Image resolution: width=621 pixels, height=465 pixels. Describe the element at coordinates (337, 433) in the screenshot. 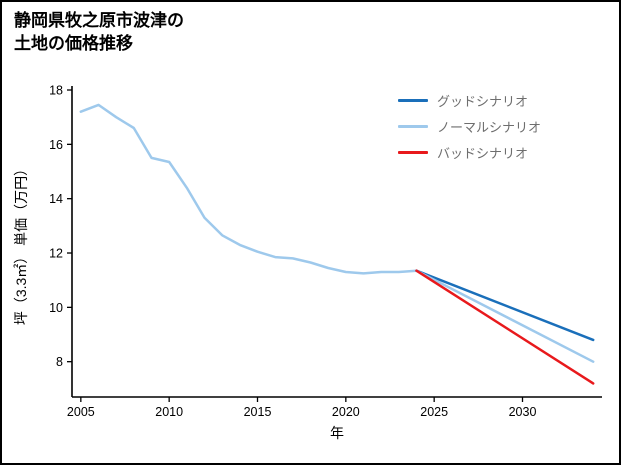

I see `x-axis-label: 年` at that location.